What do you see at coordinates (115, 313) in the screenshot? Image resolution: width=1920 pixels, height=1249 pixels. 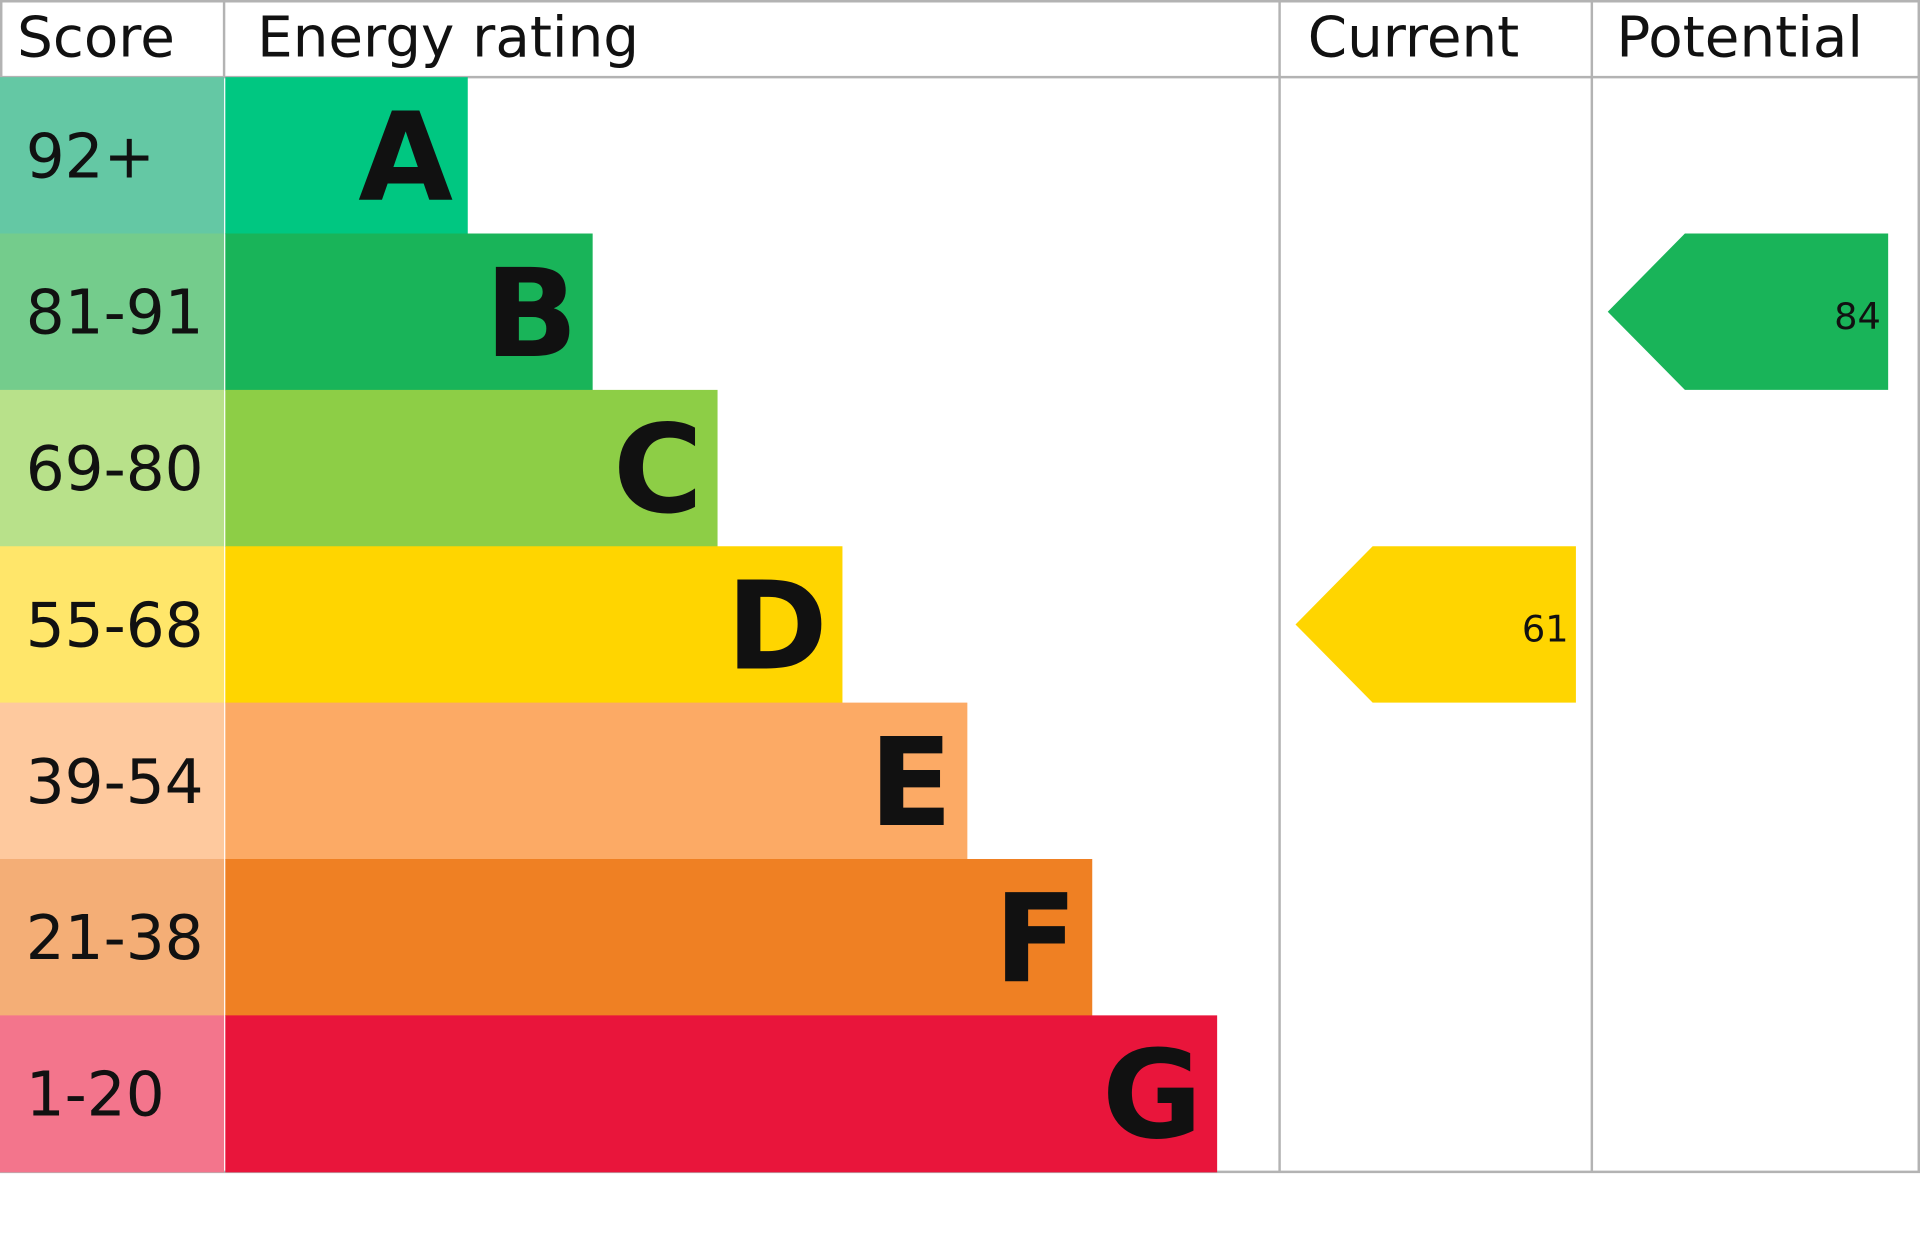 I see `score-range-label: 81-91` at bounding box center [115, 313].